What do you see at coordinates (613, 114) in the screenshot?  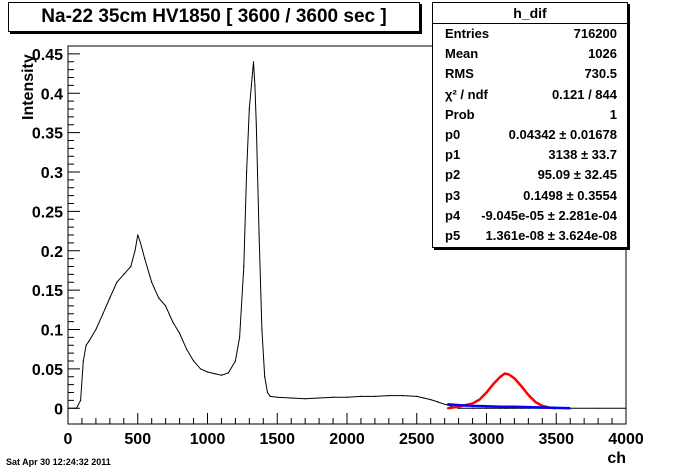 I see `stats-value: 1` at bounding box center [613, 114].